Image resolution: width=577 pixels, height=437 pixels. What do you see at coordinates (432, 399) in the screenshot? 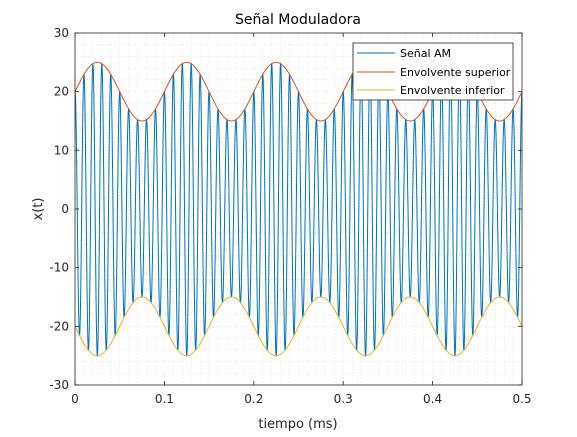
I see `x-tick-label: 0.4` at bounding box center [432, 399].